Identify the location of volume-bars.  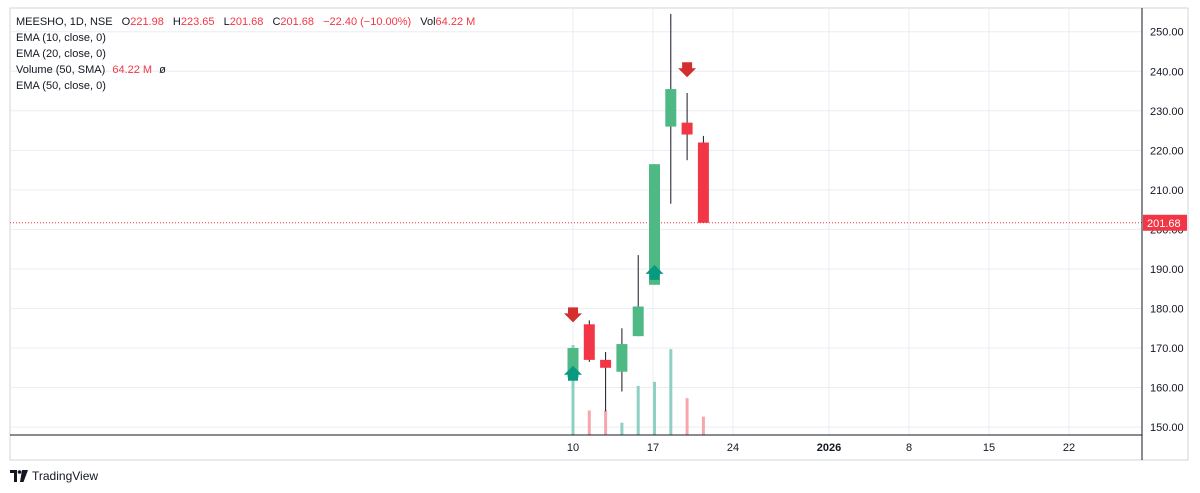
(638, 390).